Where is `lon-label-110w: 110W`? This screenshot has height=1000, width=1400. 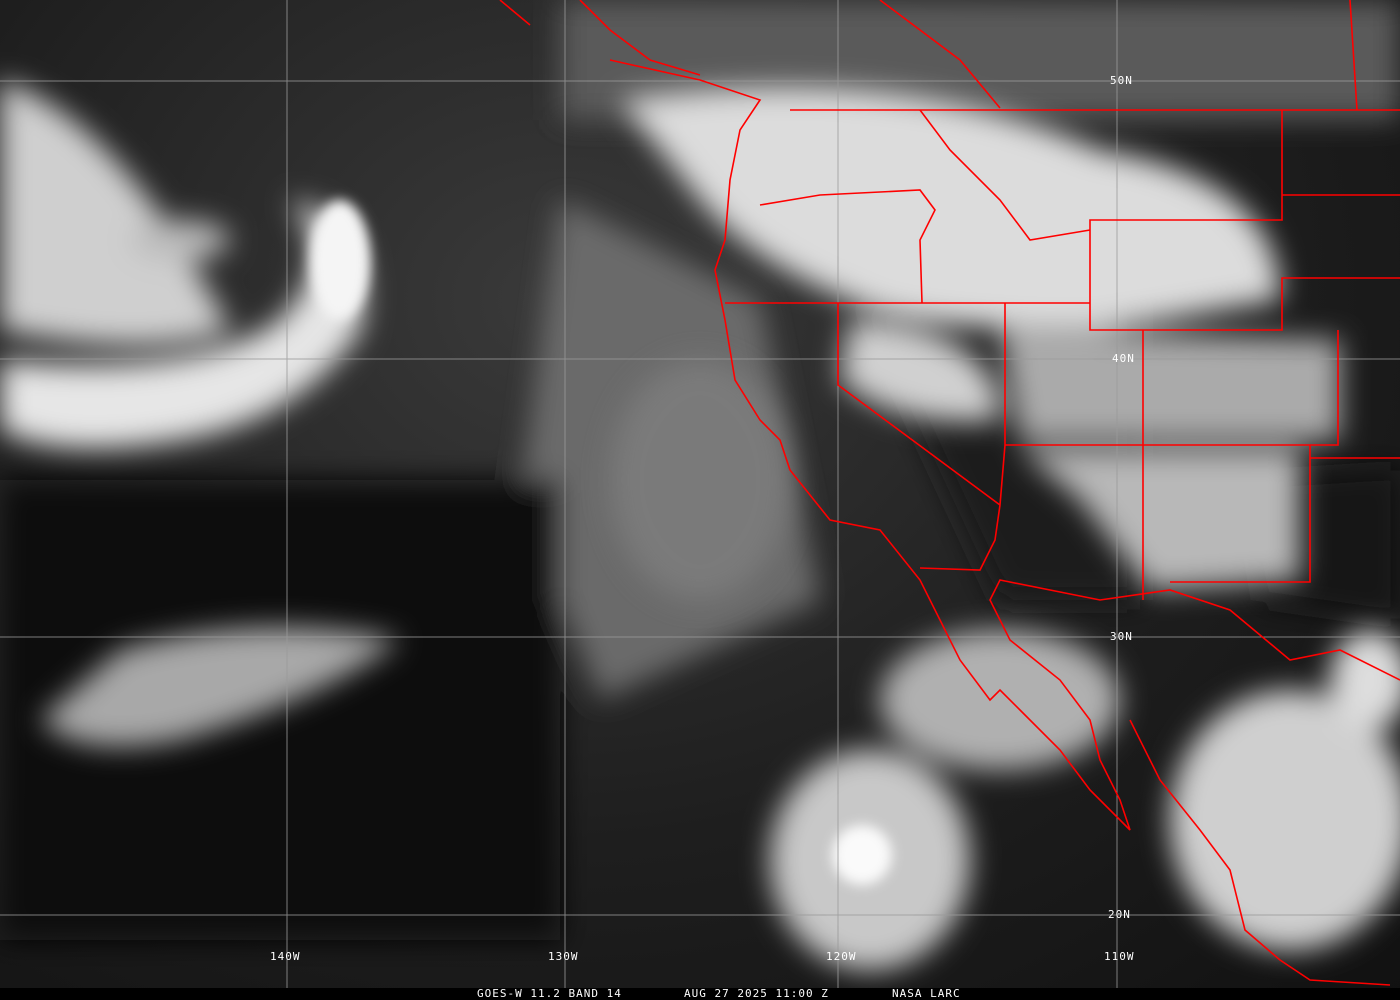
lon-label-110w: 110W is located at coordinates (1119, 956).